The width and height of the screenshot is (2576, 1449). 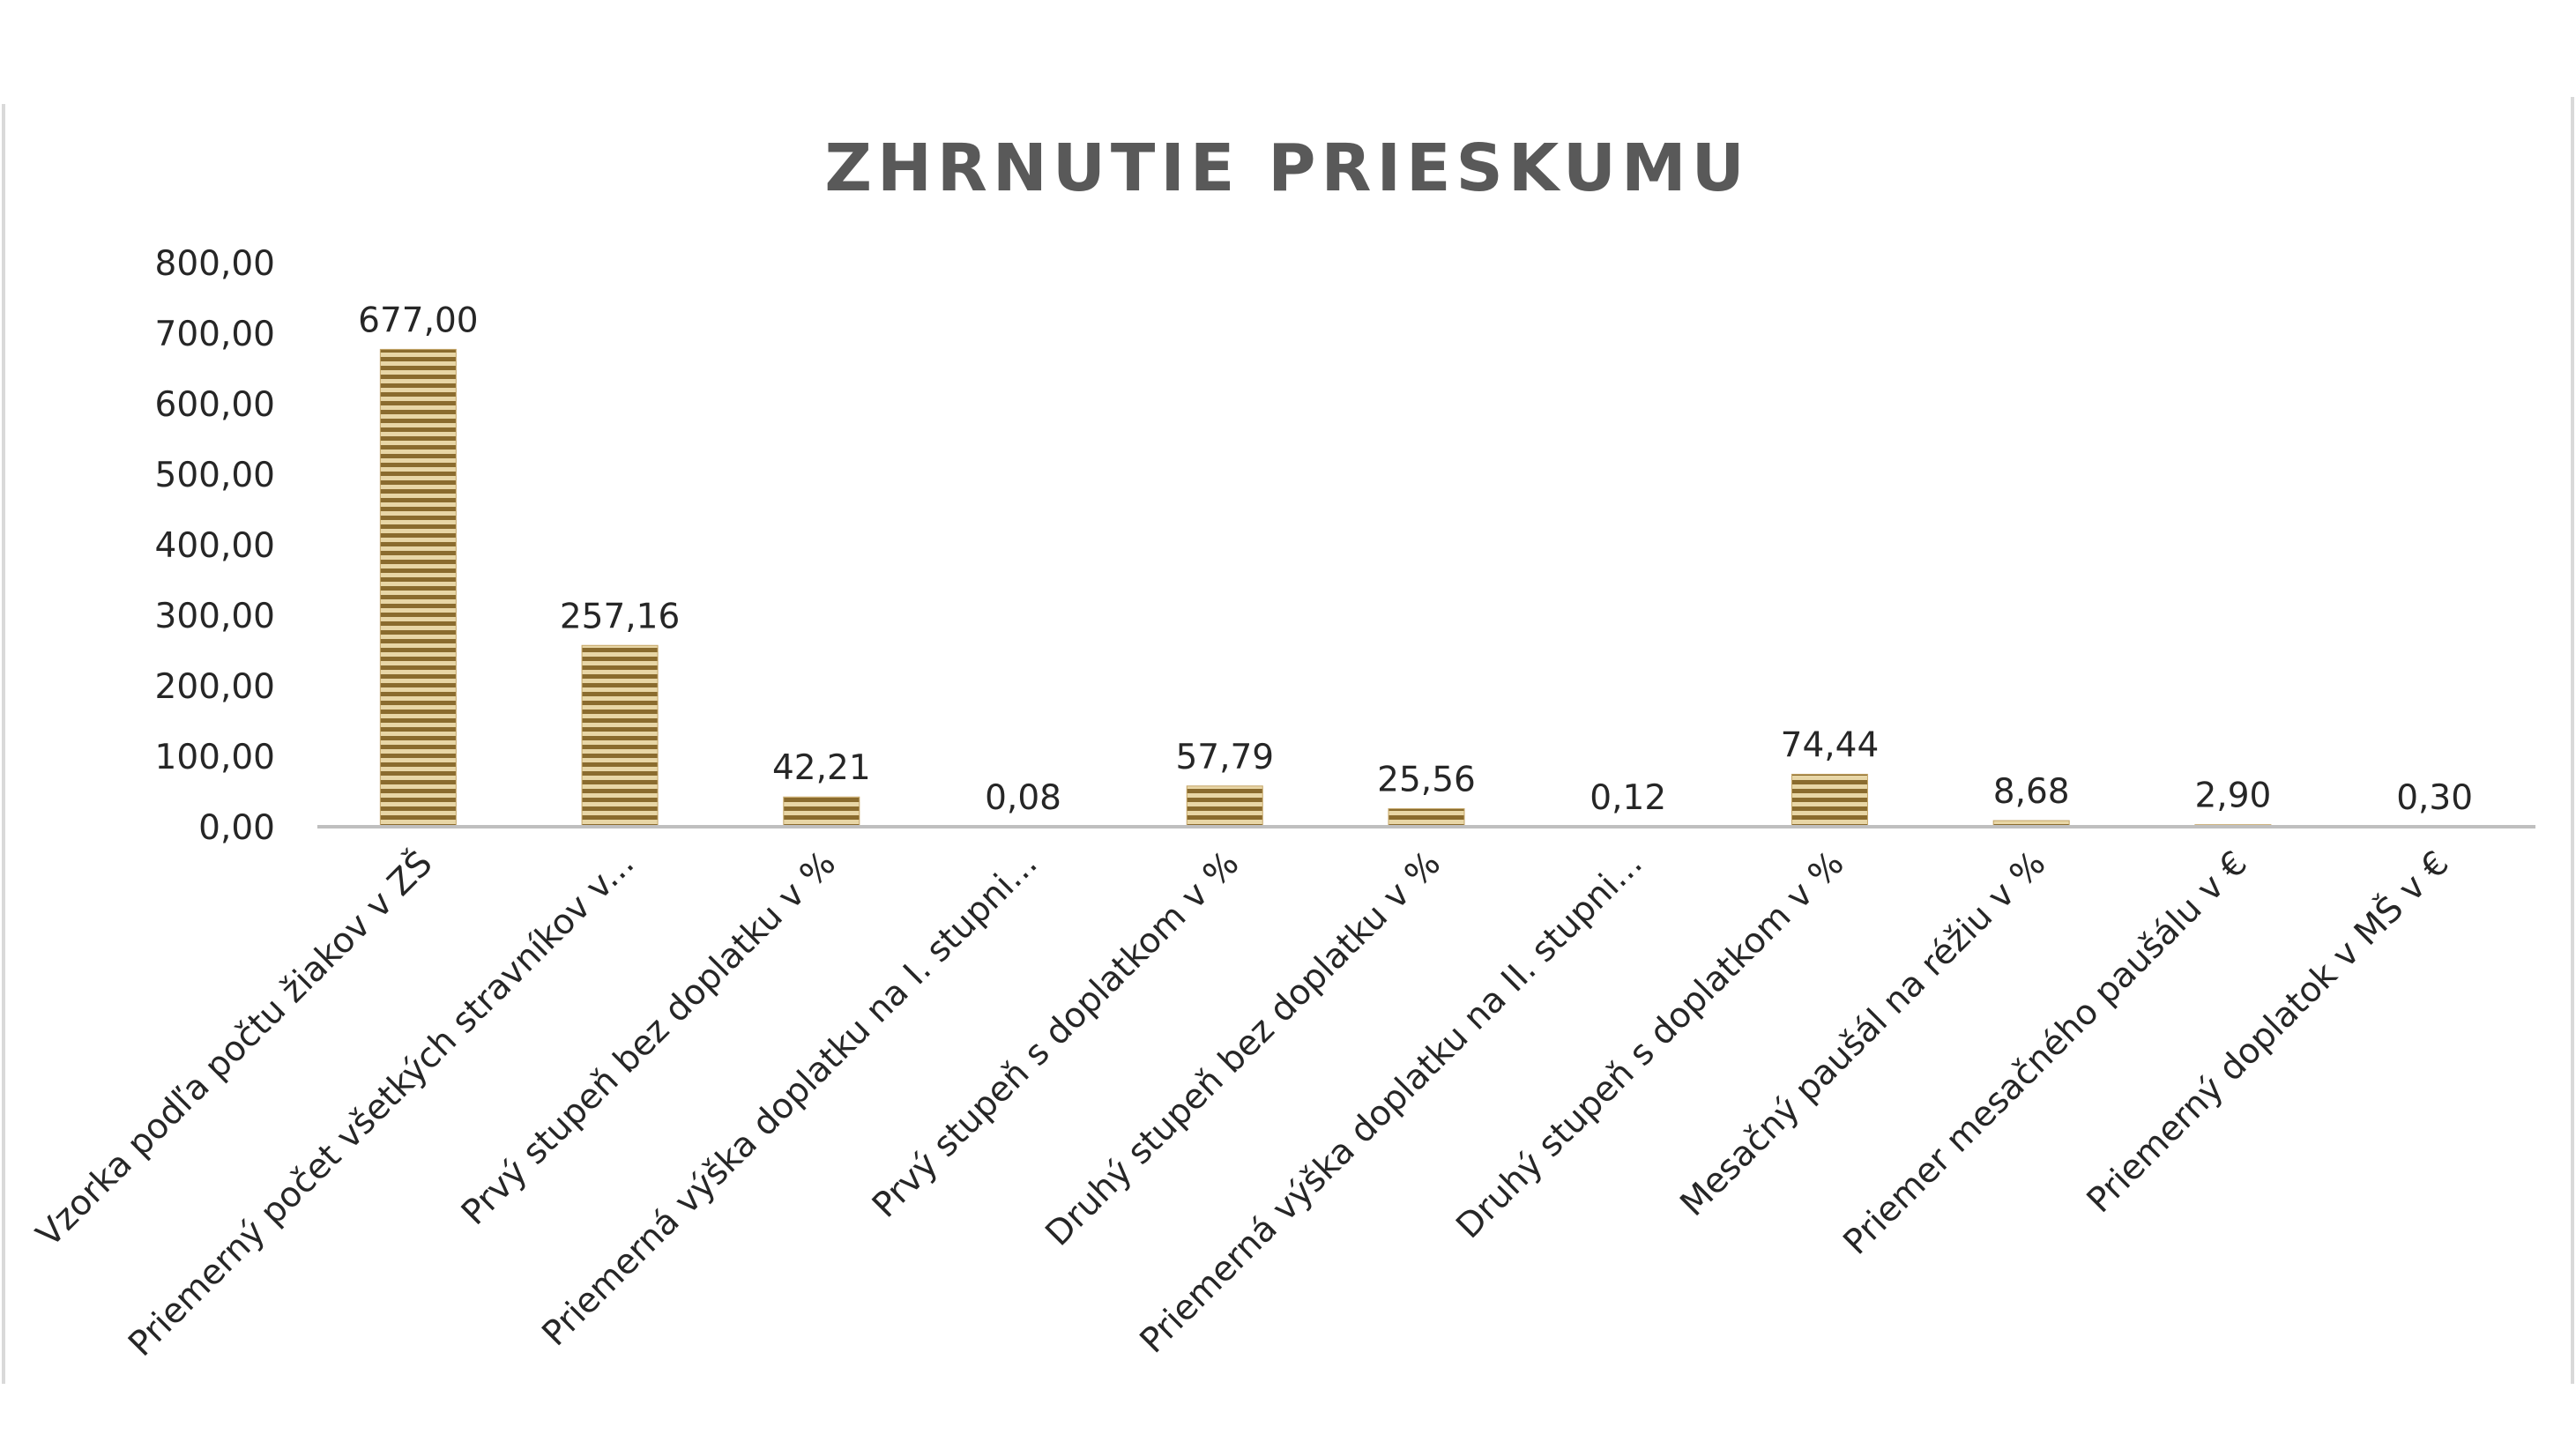 I want to click on bar-data-label: 57,79, so click(x=1224, y=757).